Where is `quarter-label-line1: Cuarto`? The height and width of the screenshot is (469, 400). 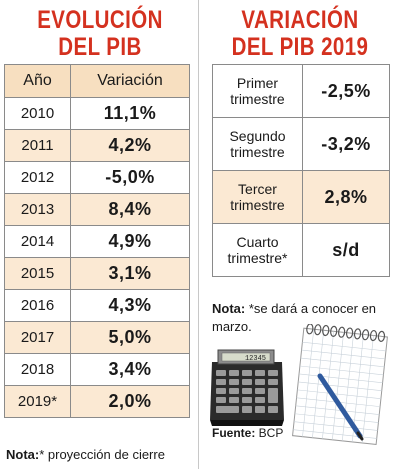
quarter-label-line1: Cuarto is located at coordinates (257, 242).